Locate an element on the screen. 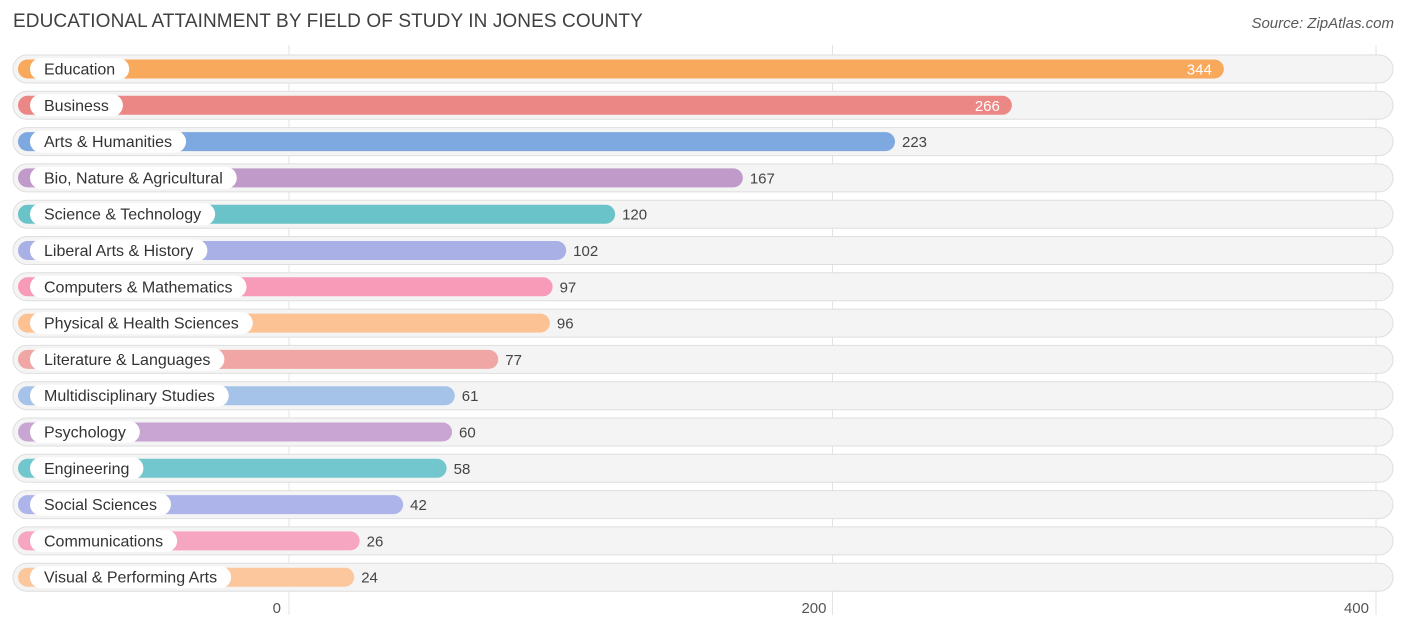 This screenshot has height=631, width=1406. category-label: Communications is located at coordinates (103, 541).